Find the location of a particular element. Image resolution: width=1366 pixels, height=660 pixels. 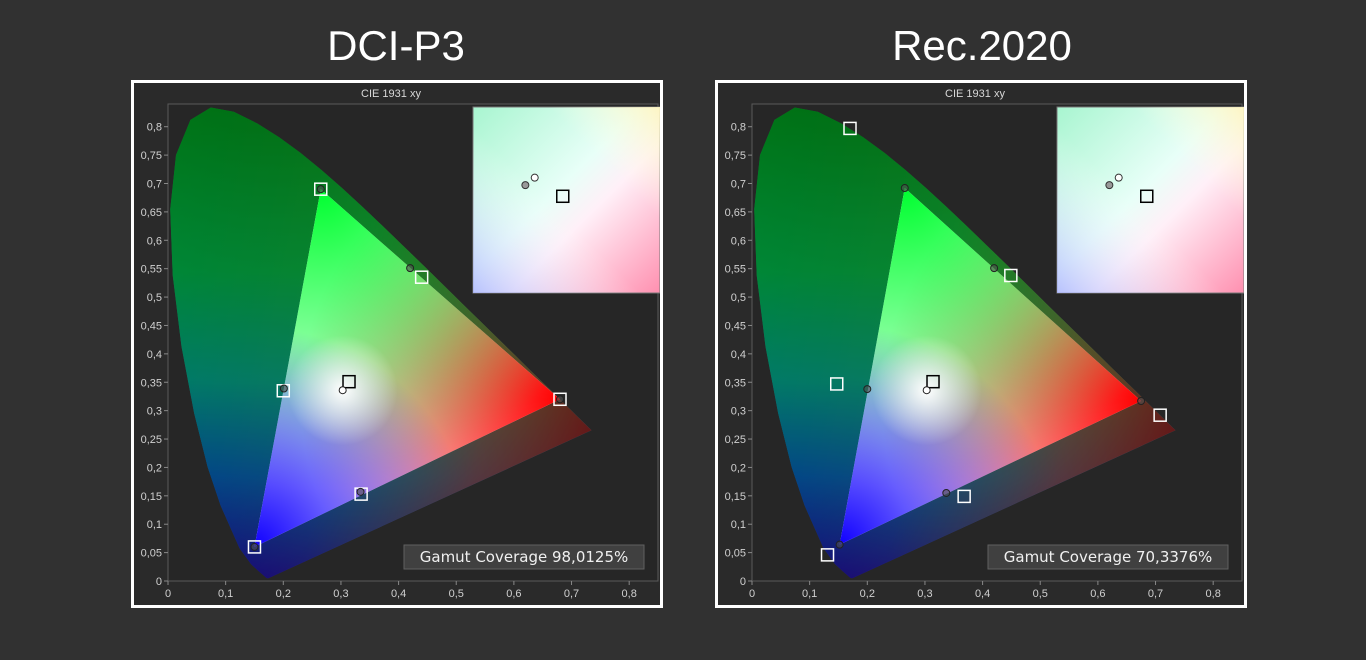

gamut-coverage-label: Gamut Coverage 70,3376% is located at coordinates (1108, 557).